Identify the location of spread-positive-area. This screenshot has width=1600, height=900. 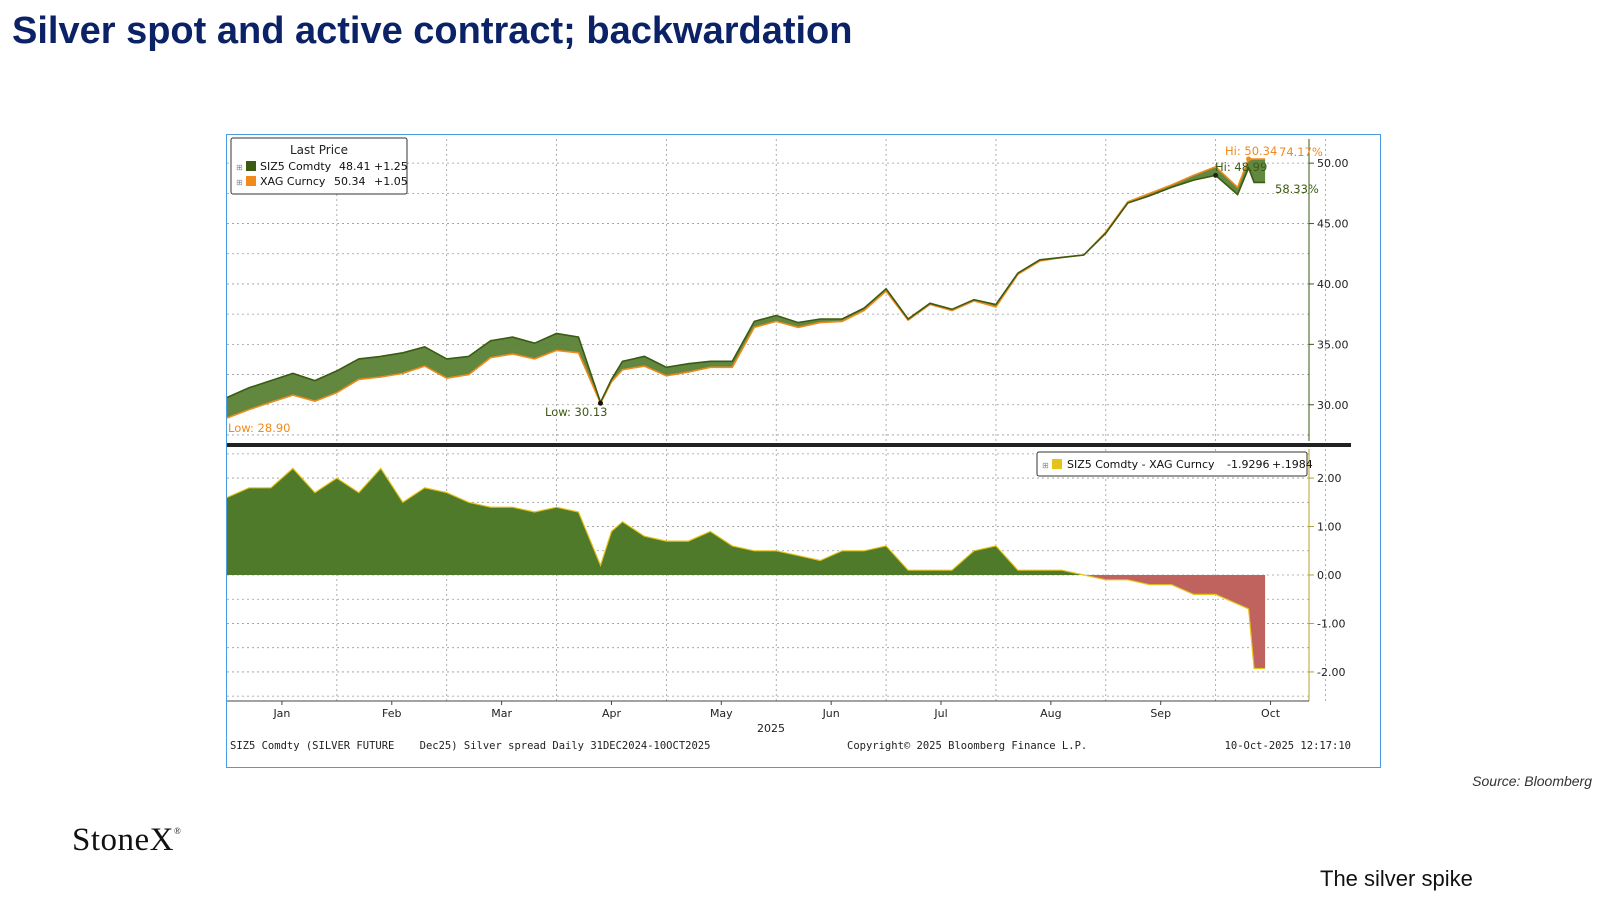
(746, 521).